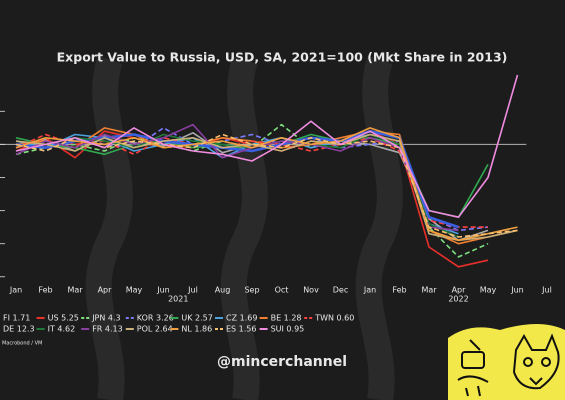  I want to click on legend-label: DE 12.3, so click(19, 329).